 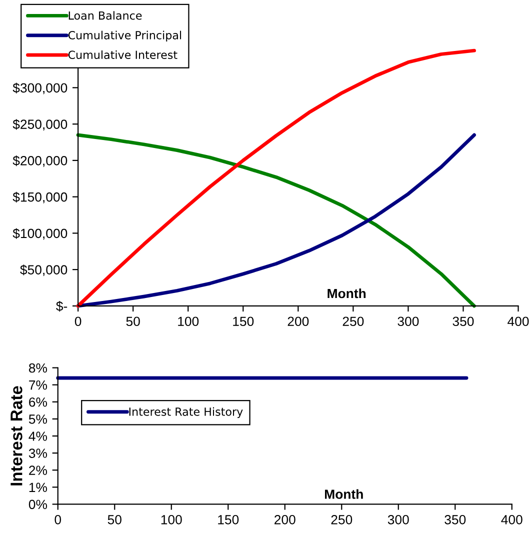 I want to click on y-tick-label: 3%, so click(x=37, y=453).